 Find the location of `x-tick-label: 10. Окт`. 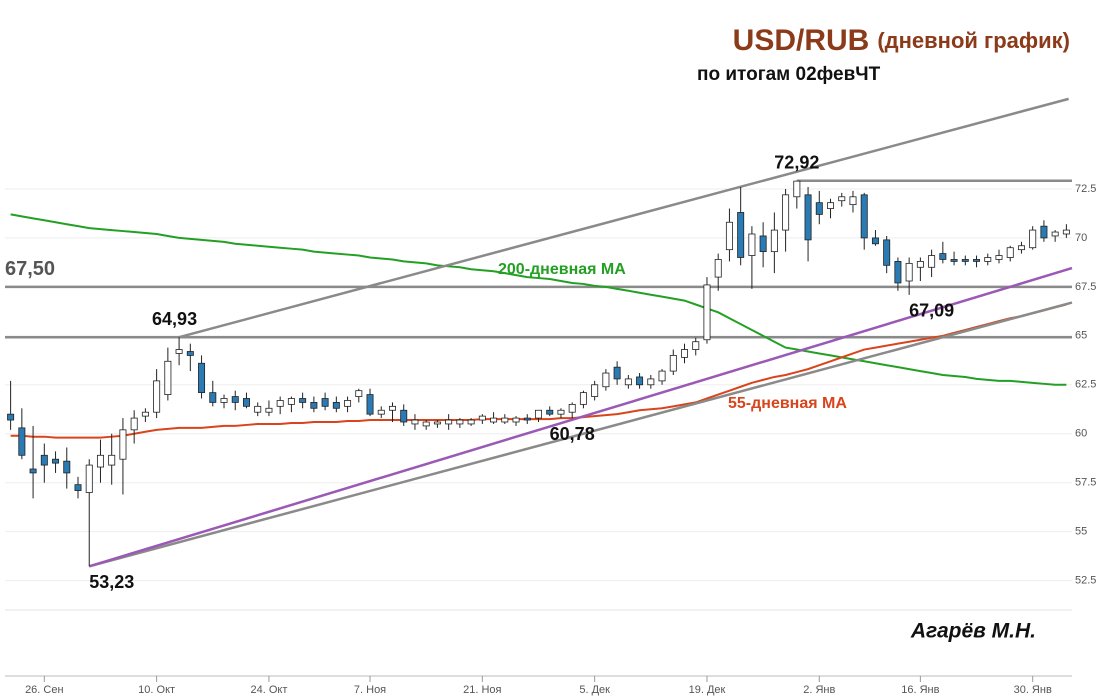

x-tick-label: 10. Окт is located at coordinates (156, 690).